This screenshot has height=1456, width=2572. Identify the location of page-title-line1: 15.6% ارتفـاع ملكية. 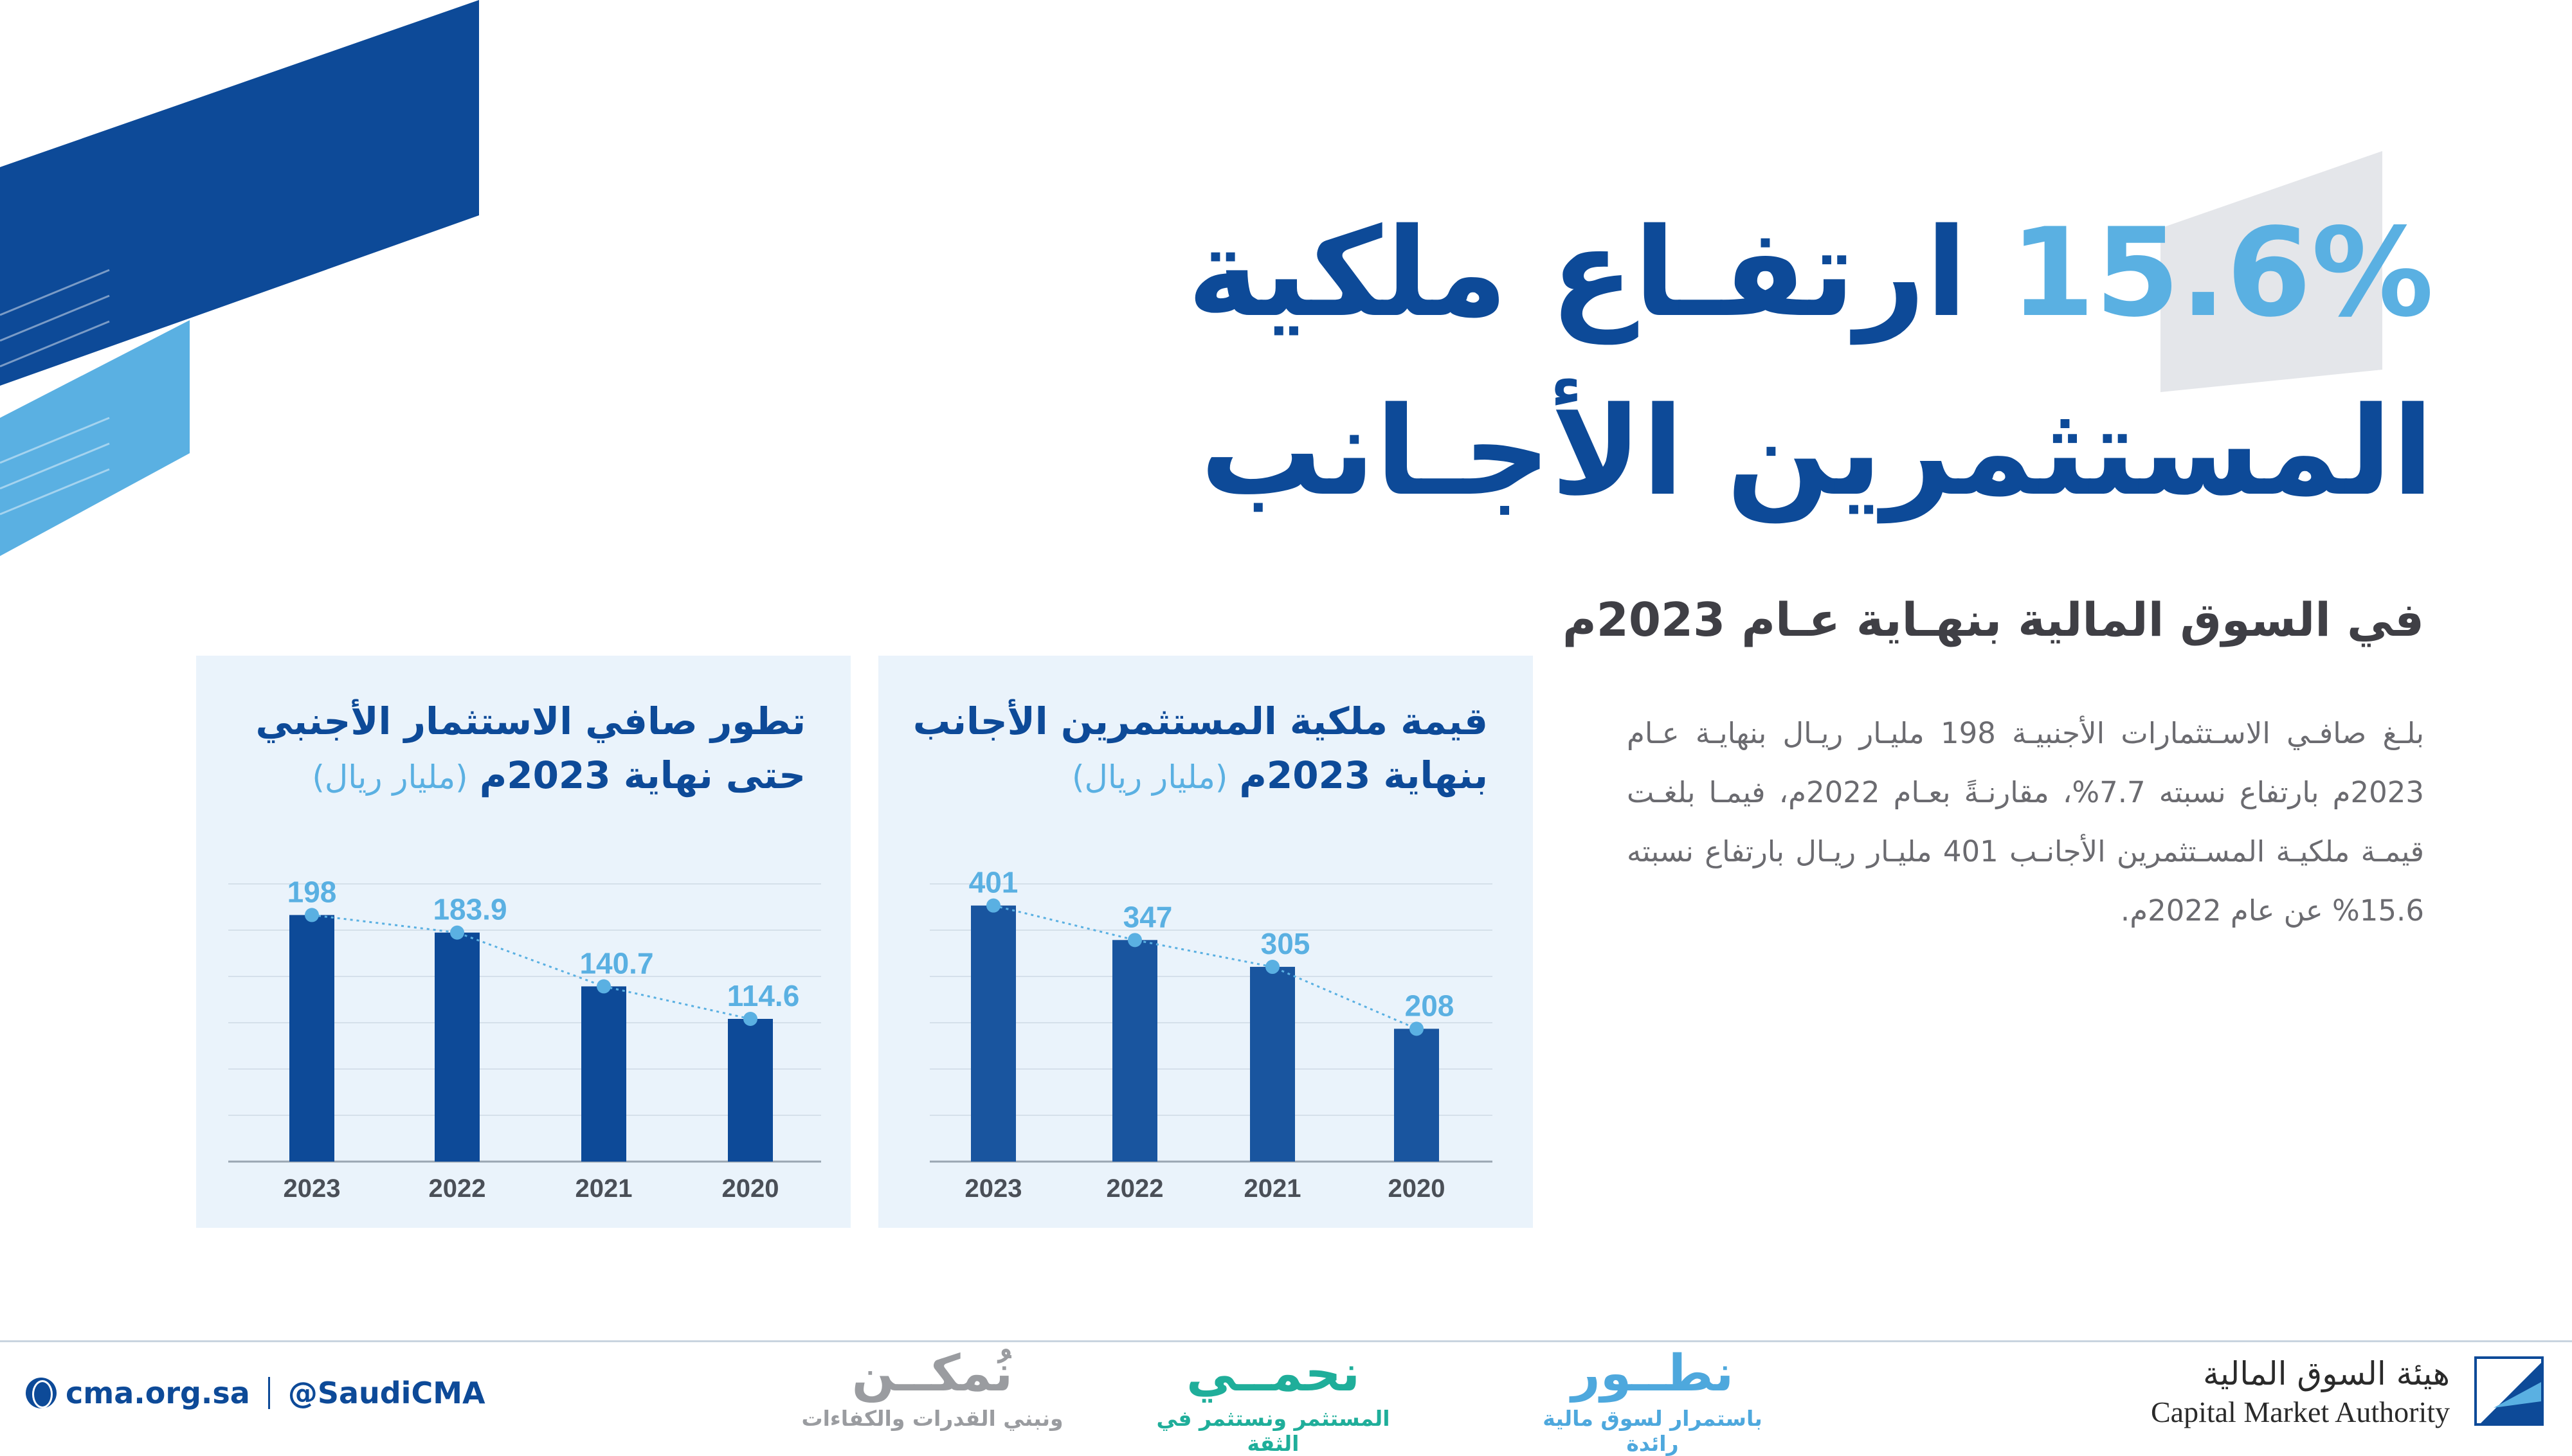
(1810, 273).